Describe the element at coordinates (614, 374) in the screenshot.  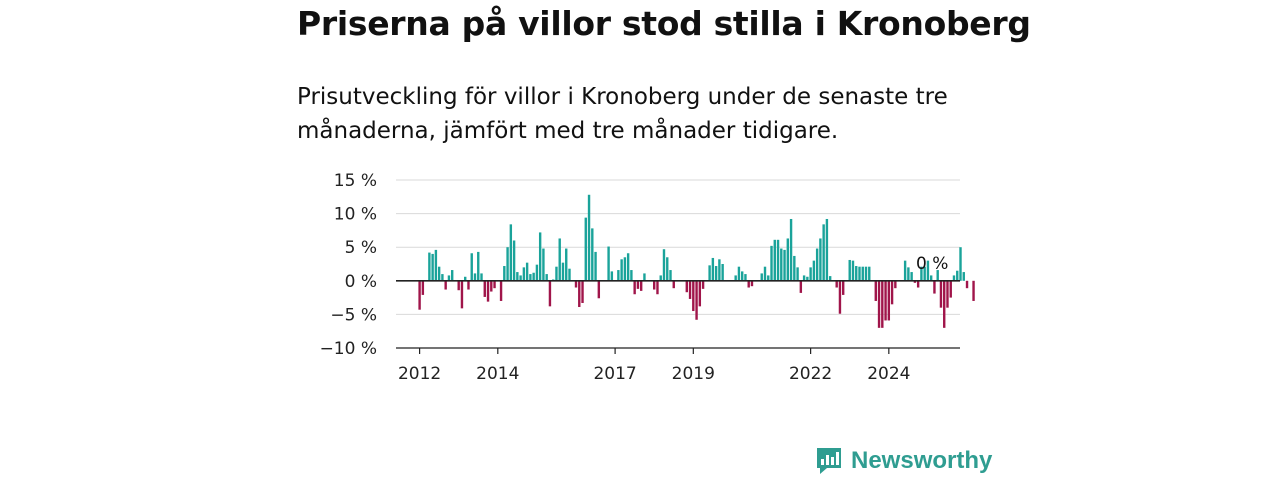
I see `x-tick-label: 2017` at that location.